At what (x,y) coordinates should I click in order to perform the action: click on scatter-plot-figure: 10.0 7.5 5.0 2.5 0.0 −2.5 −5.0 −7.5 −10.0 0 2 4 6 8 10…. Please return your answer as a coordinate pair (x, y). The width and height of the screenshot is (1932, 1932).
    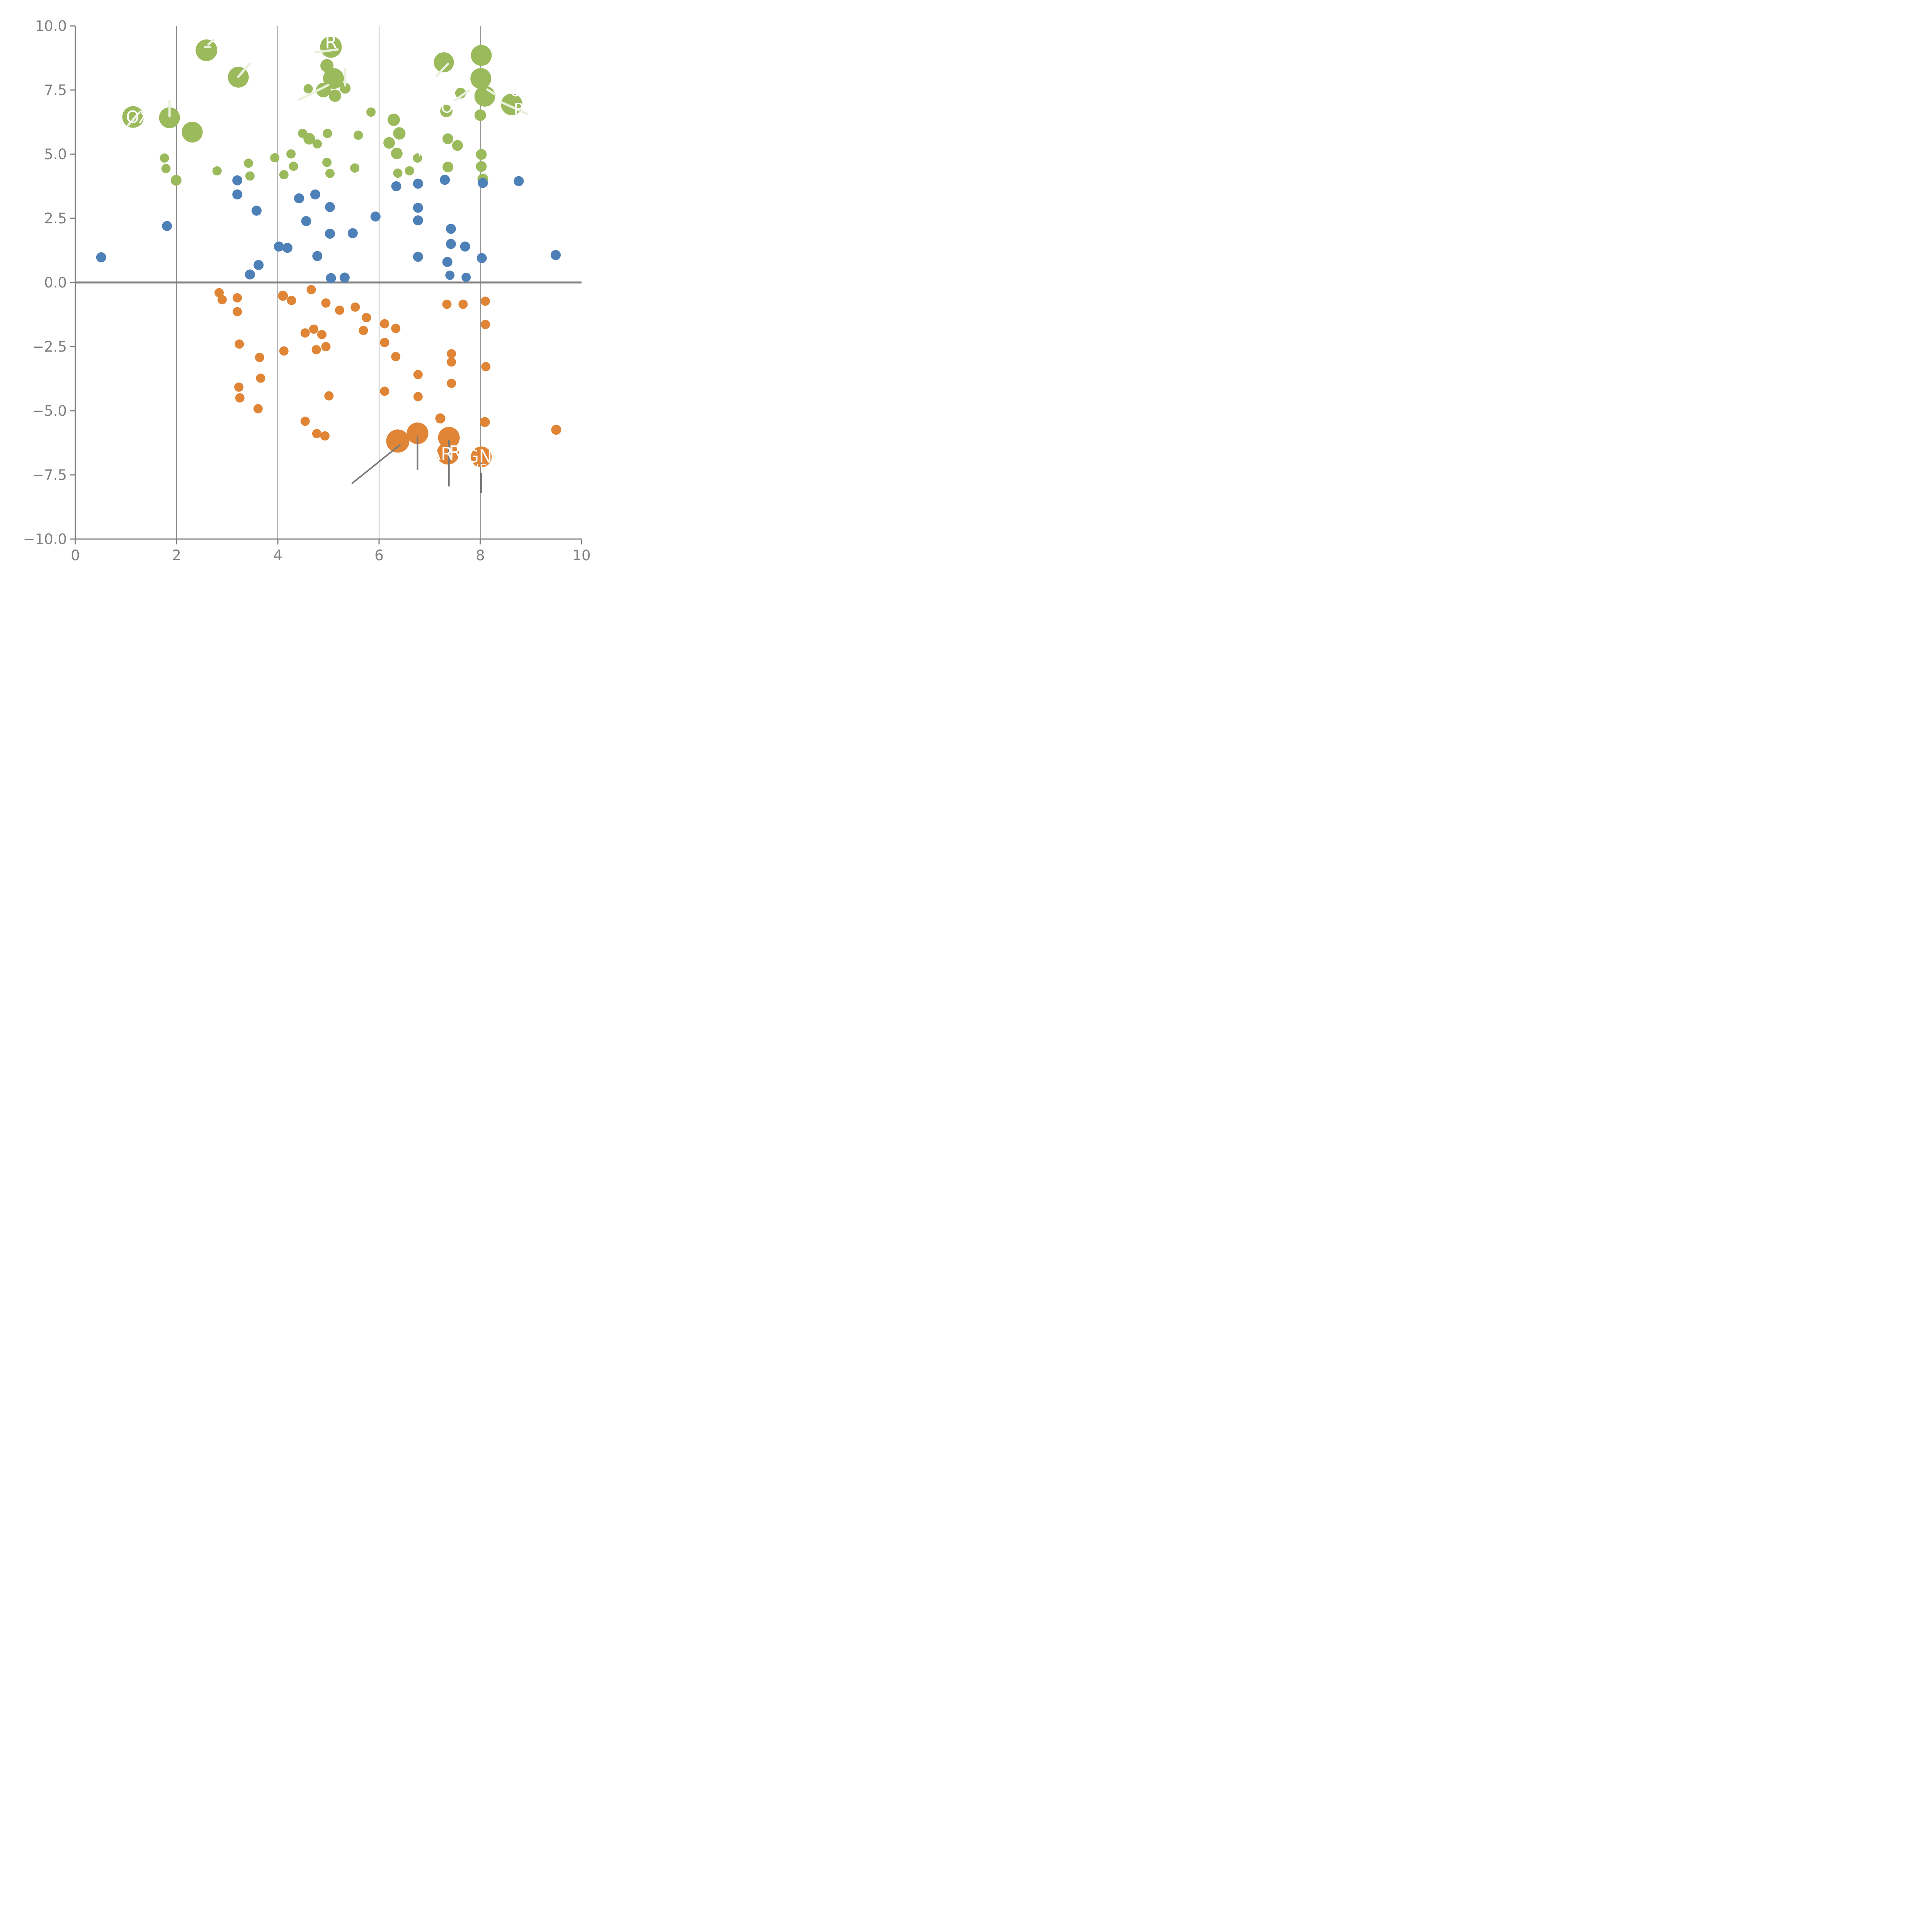
    Looking at the image, I should click on (300, 300).